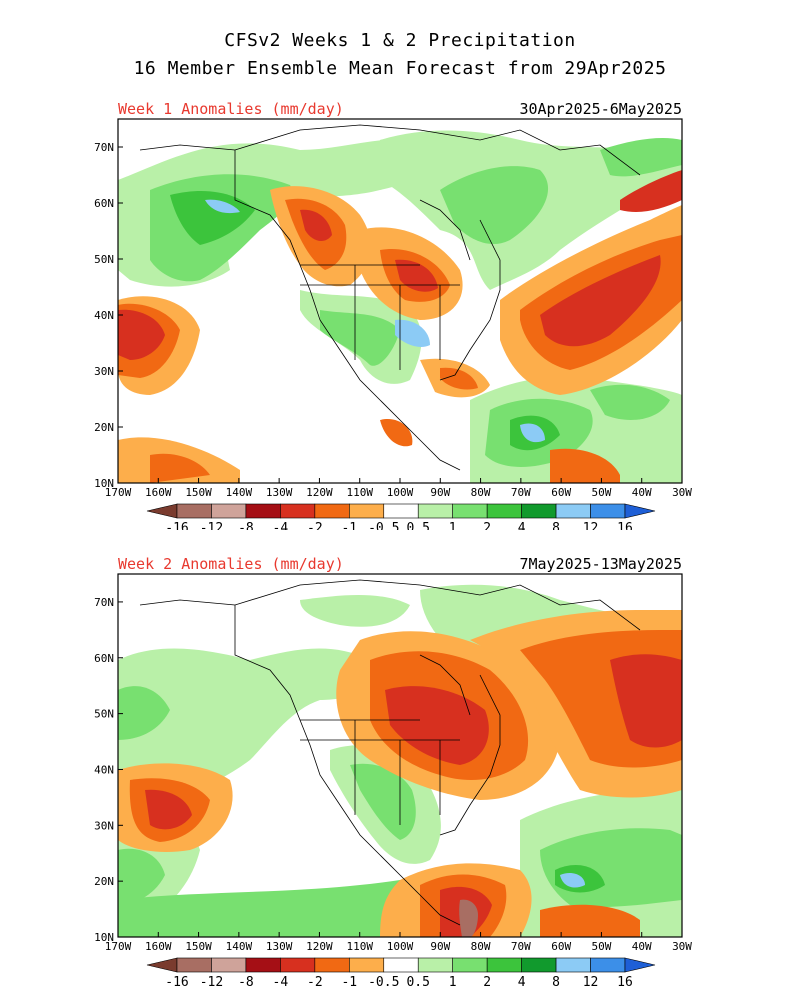 The height and width of the screenshot is (1000, 800). I want to click on week1-lat-axis: 70N 60N 50N 40N 30N 20N 10N, so click(108, 315).